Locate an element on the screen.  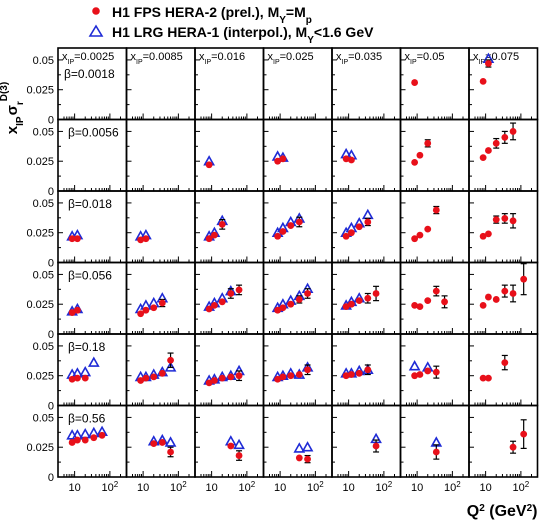
beta-label: β=0.0018 is located at coordinates (89, 74).